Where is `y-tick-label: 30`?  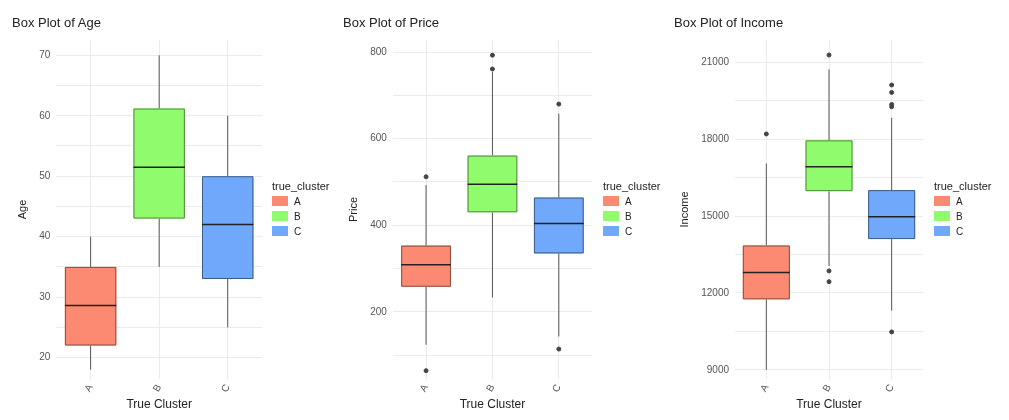 y-tick-label: 30 is located at coordinates (45, 296).